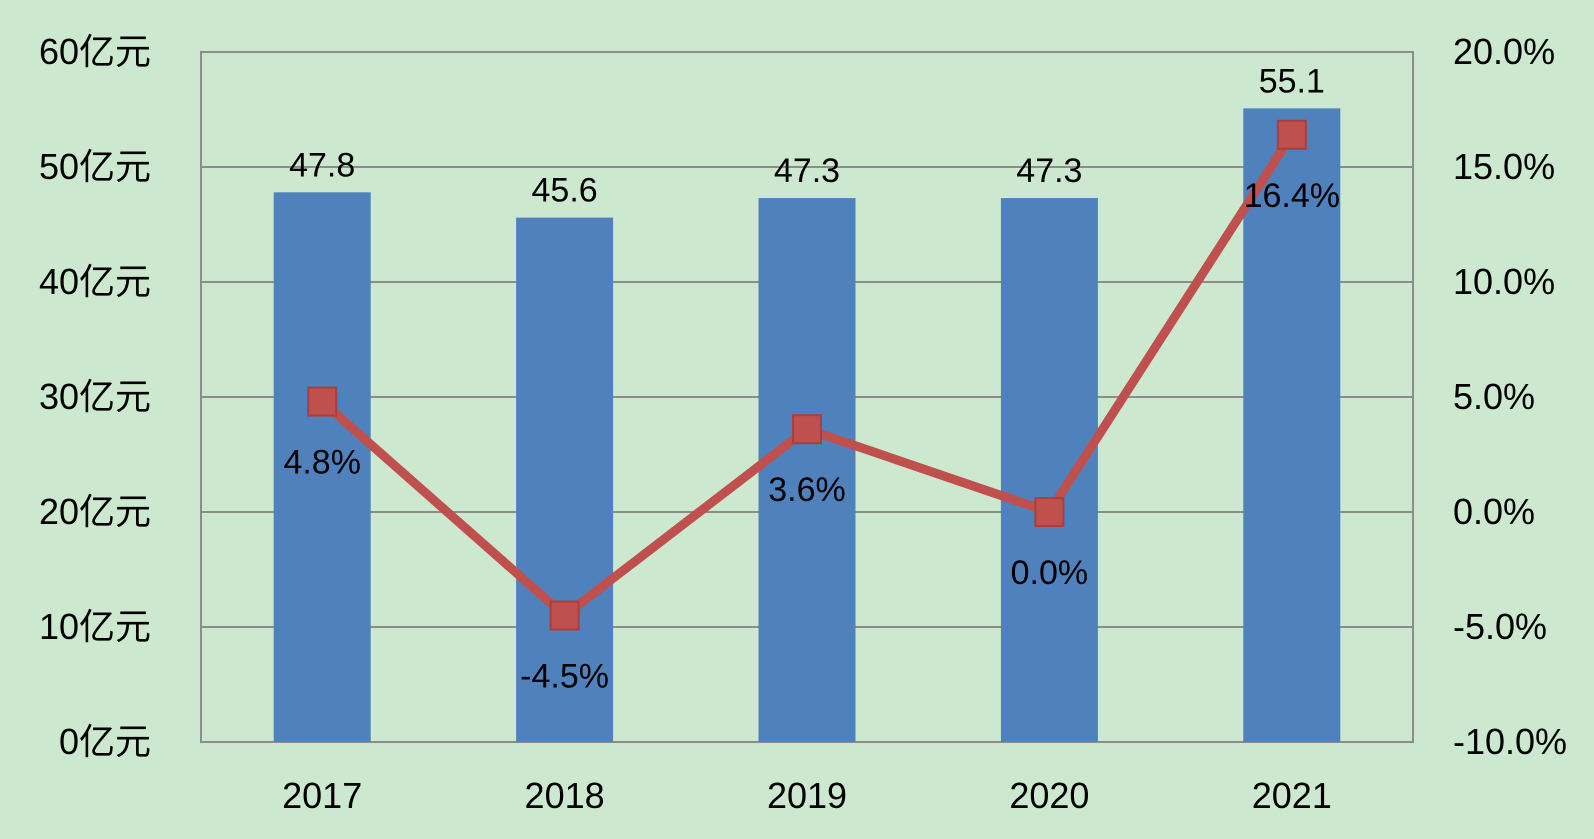  Describe the element at coordinates (565, 191) in the screenshot. I see `bar-data-label: 45.6` at that location.